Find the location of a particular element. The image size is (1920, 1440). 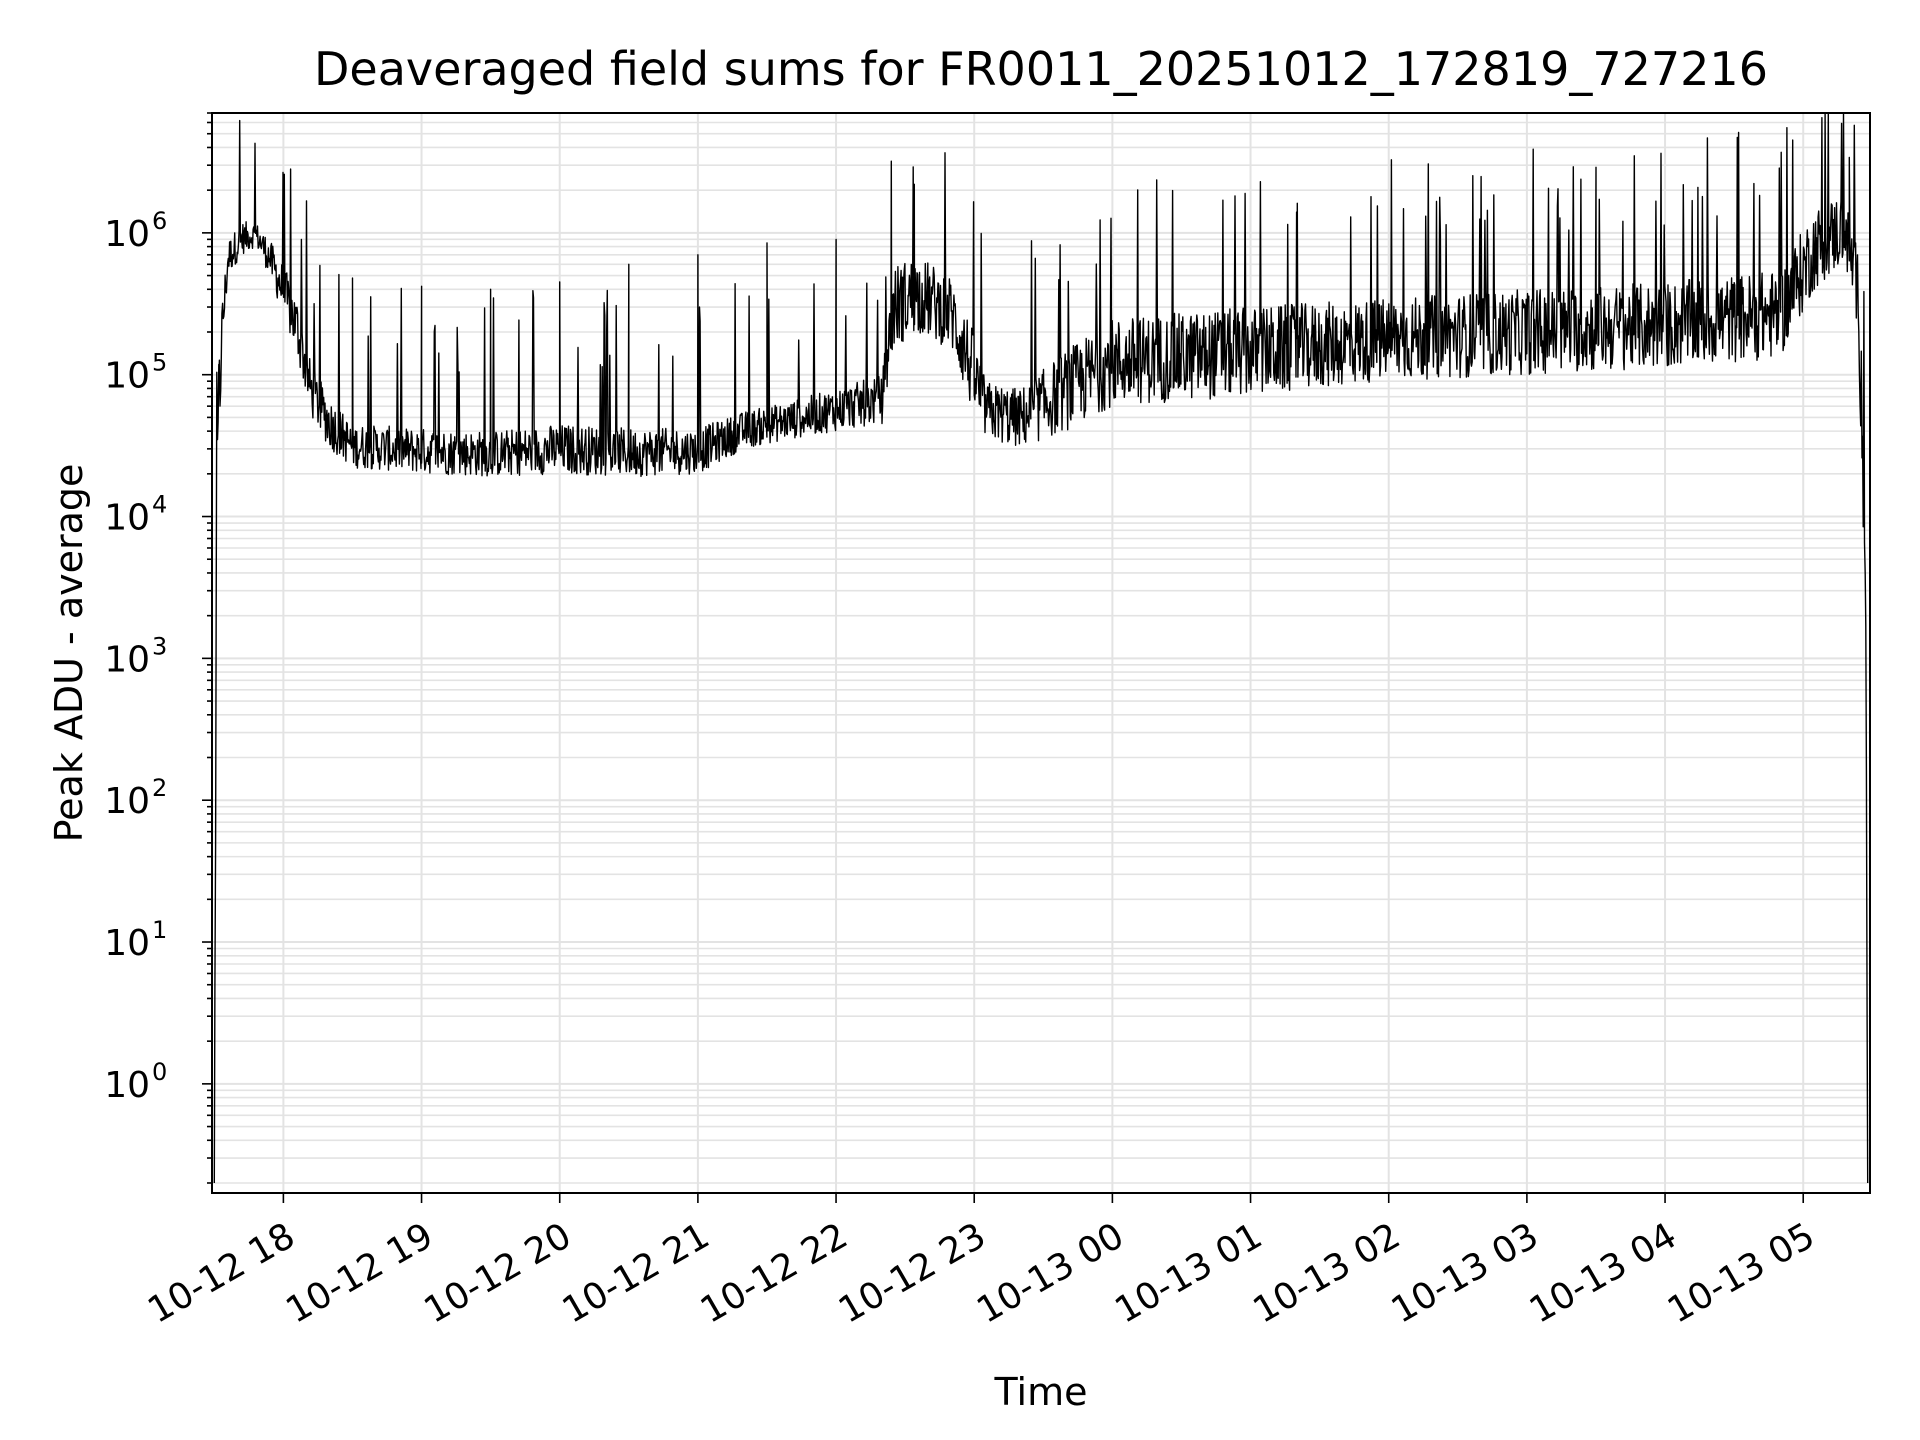

x-axis-label: Time is located at coordinates (1041, 1392).